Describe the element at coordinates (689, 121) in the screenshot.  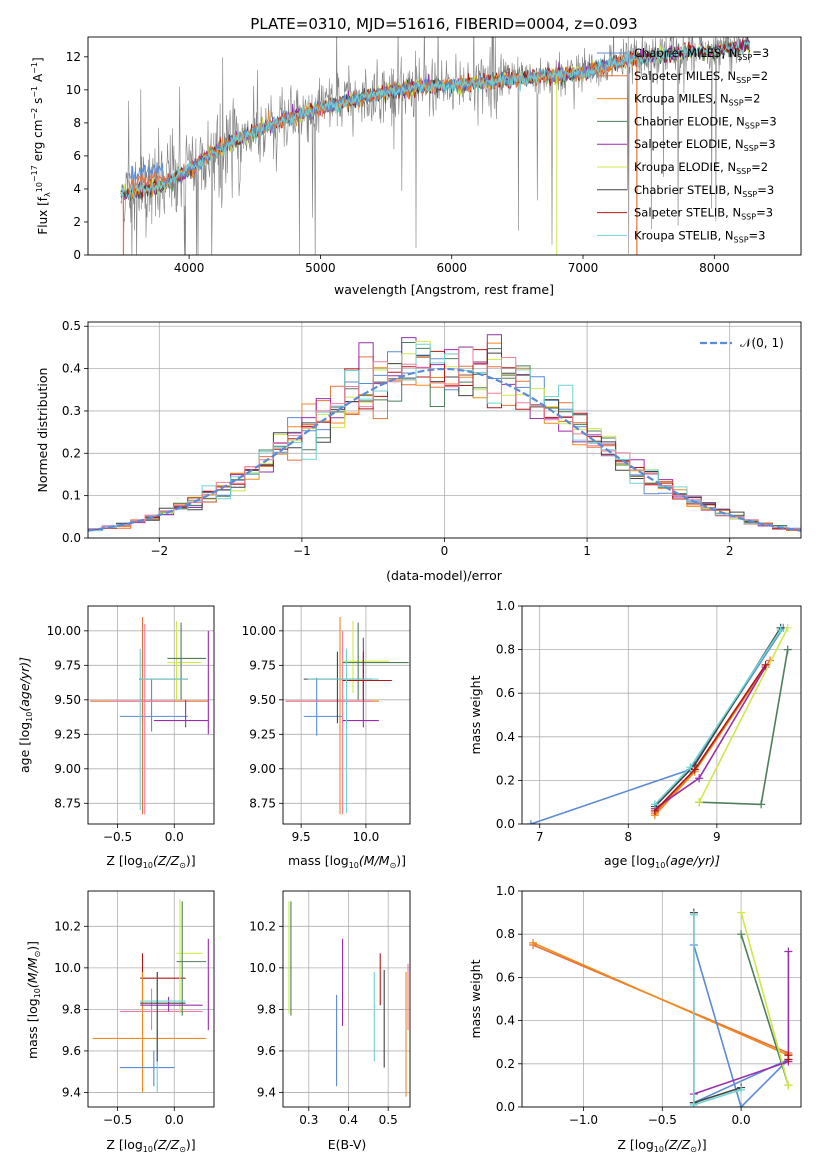
I see `legend-text: Chabrier ELODIE, N` at that location.